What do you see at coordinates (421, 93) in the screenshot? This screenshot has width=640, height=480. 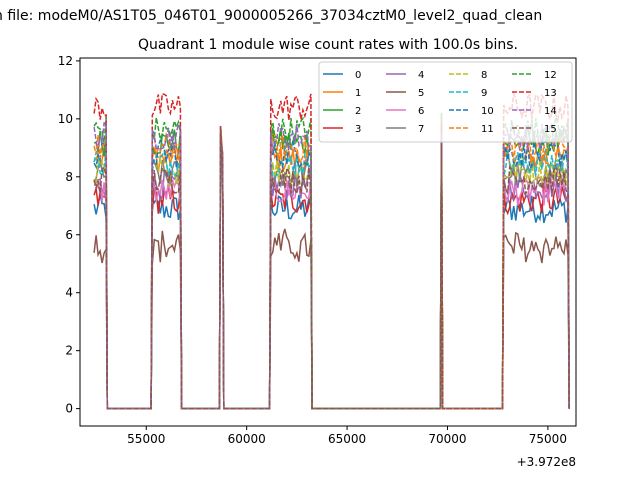 I see `legend-label-5: 5` at bounding box center [421, 93].